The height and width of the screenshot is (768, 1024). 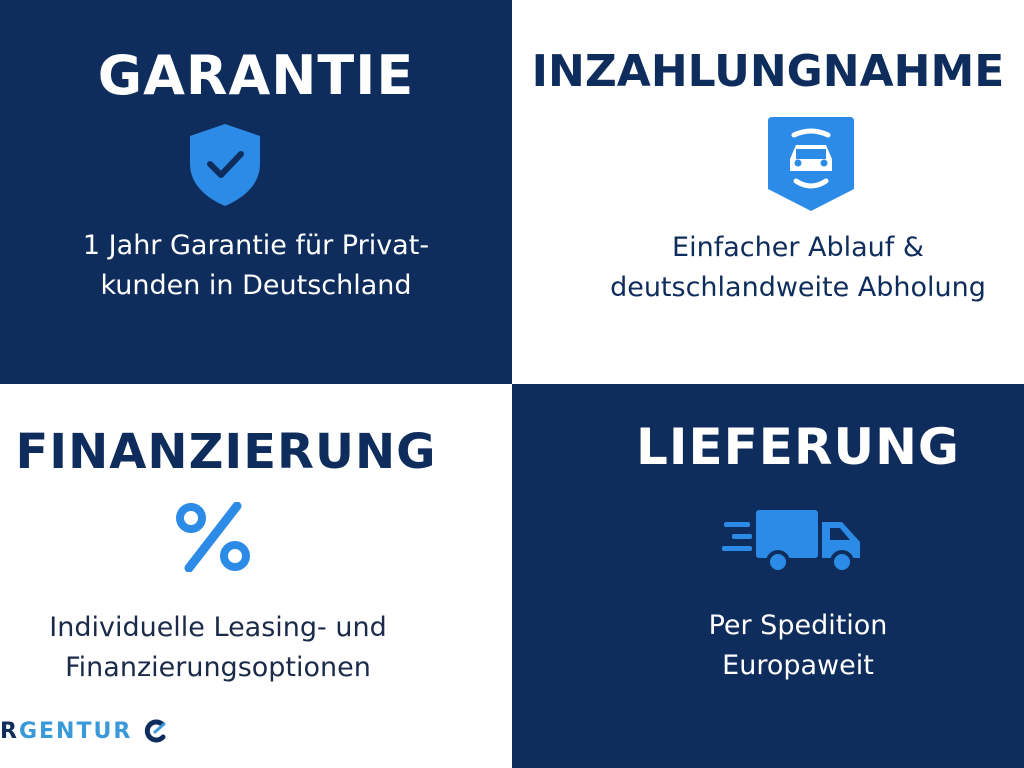 I want to click on panel-title: INZAHLUNGNAHME, so click(x=768, y=71).